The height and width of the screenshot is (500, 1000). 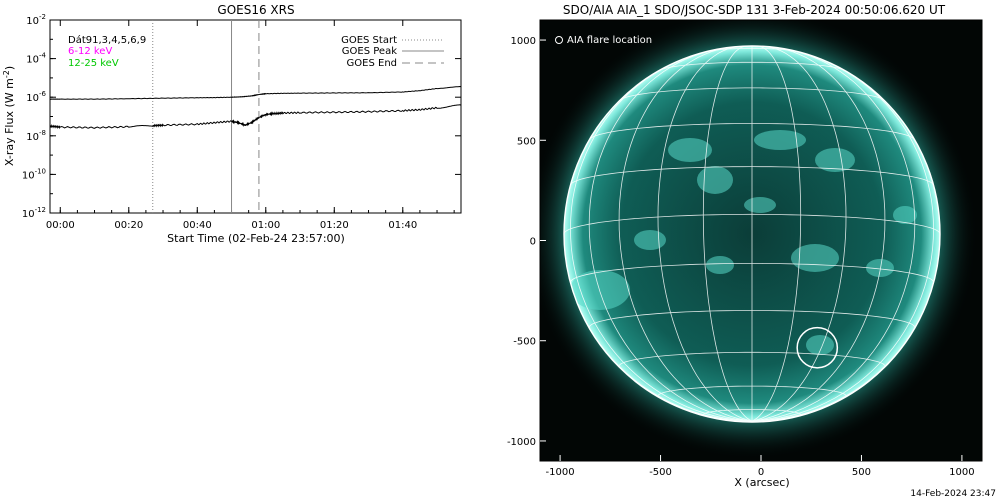 I want to click on goes-ylabel: X-ray Flux (W m-2), so click(x=9, y=116).